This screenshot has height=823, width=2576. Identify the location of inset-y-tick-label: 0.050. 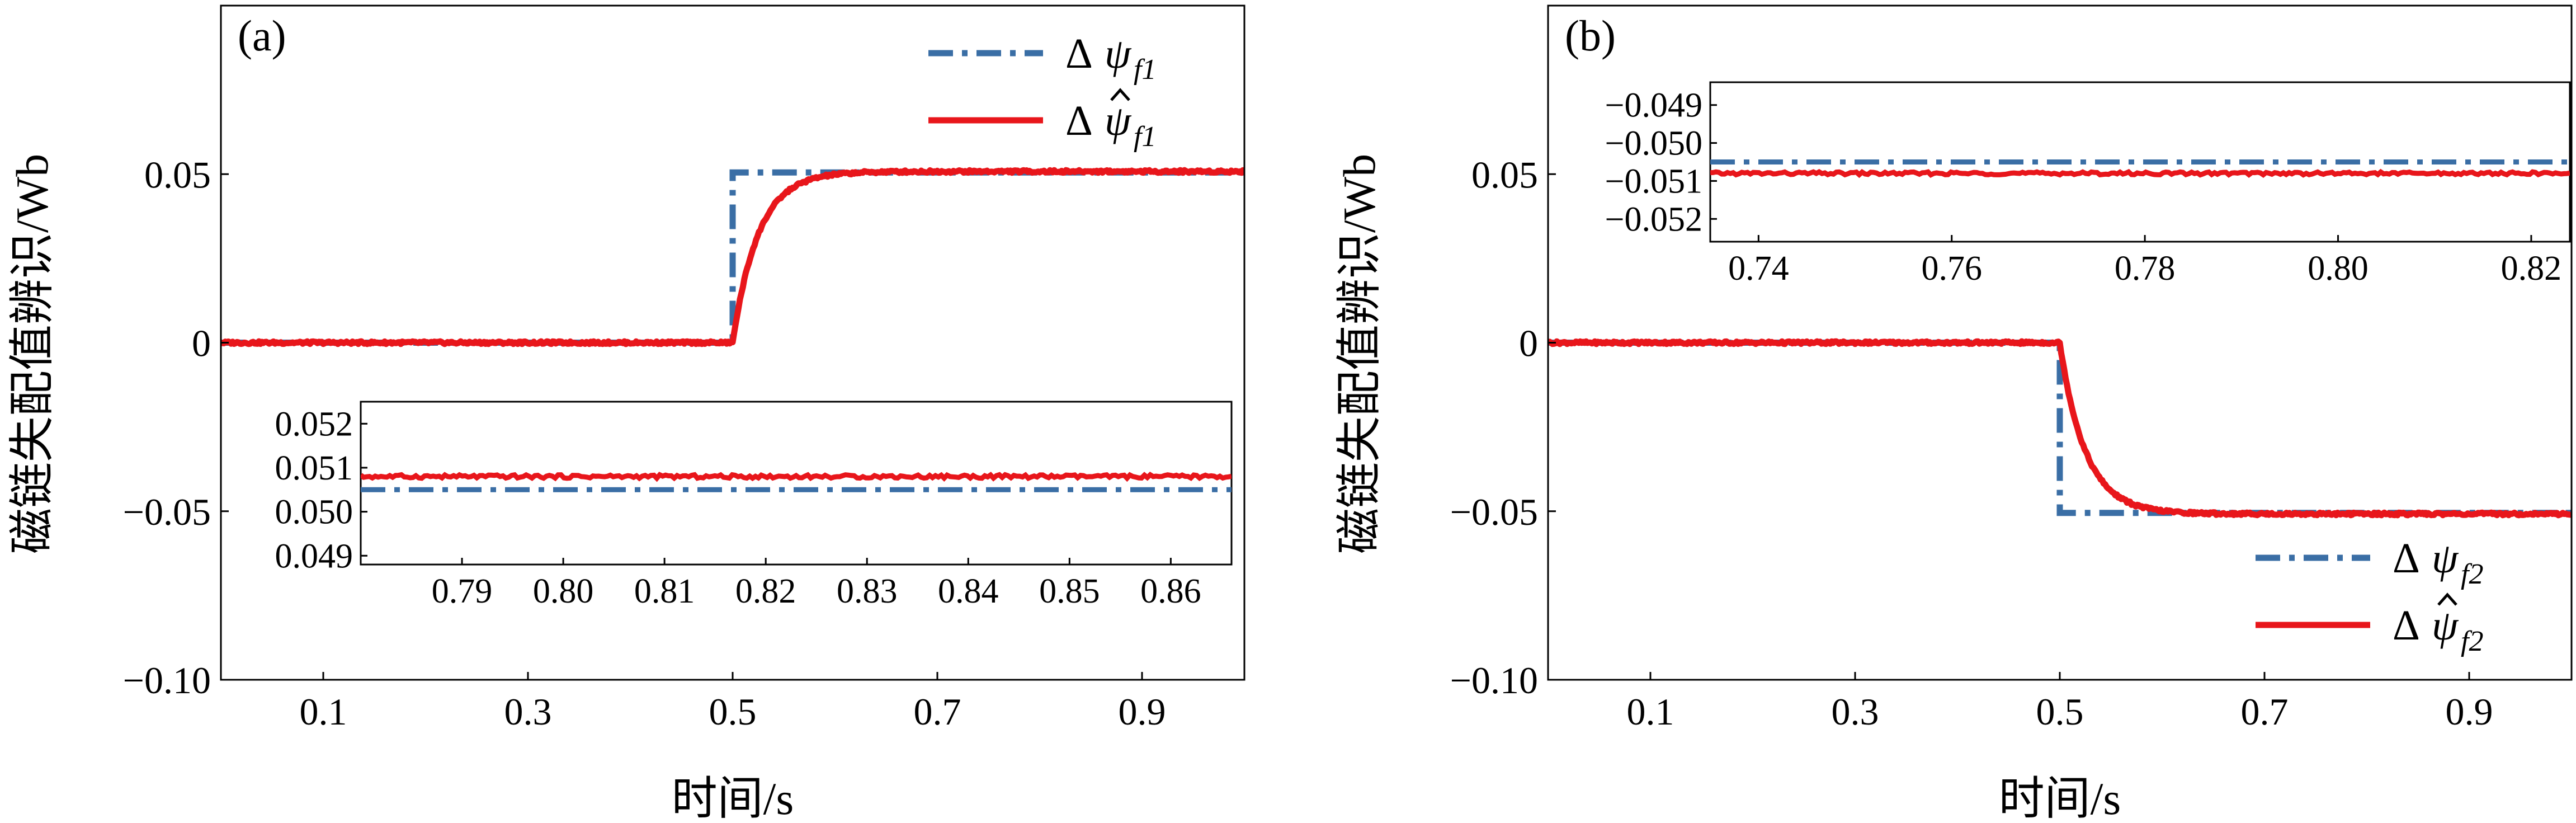
(314, 512).